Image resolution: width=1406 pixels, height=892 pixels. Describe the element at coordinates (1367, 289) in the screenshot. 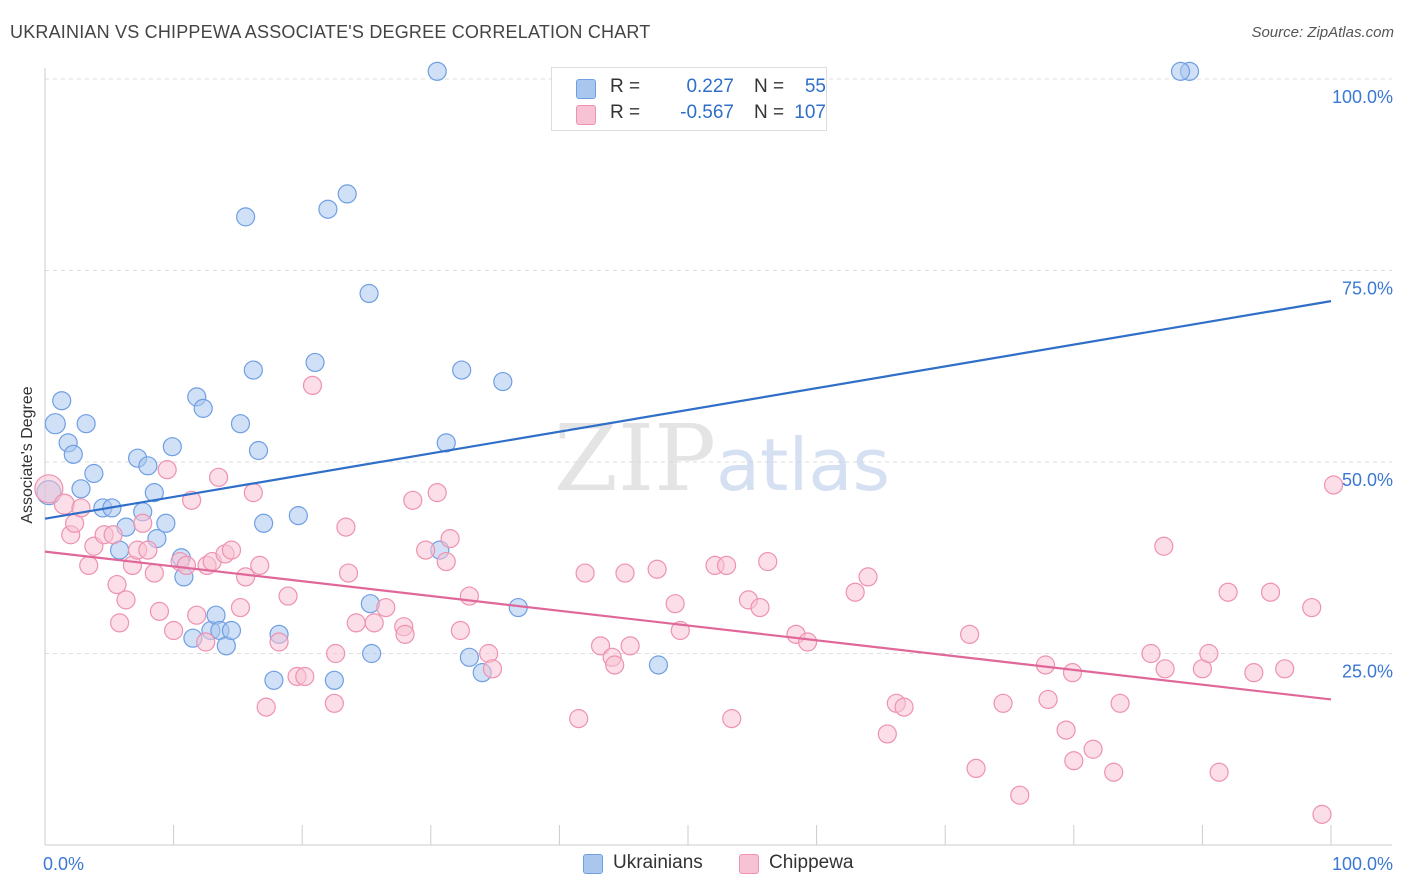

I see `y-tick-label: 75.0%` at that location.